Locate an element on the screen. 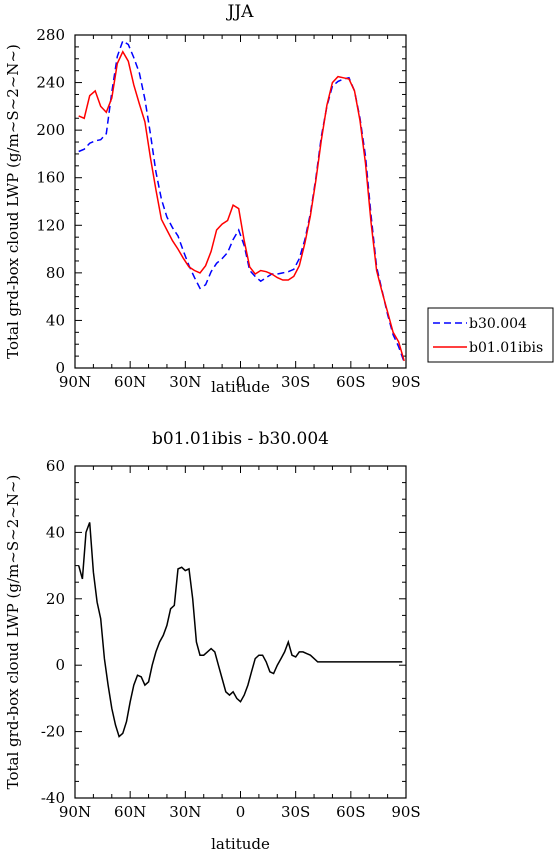  chart-title: JJA is located at coordinates (240, 12).